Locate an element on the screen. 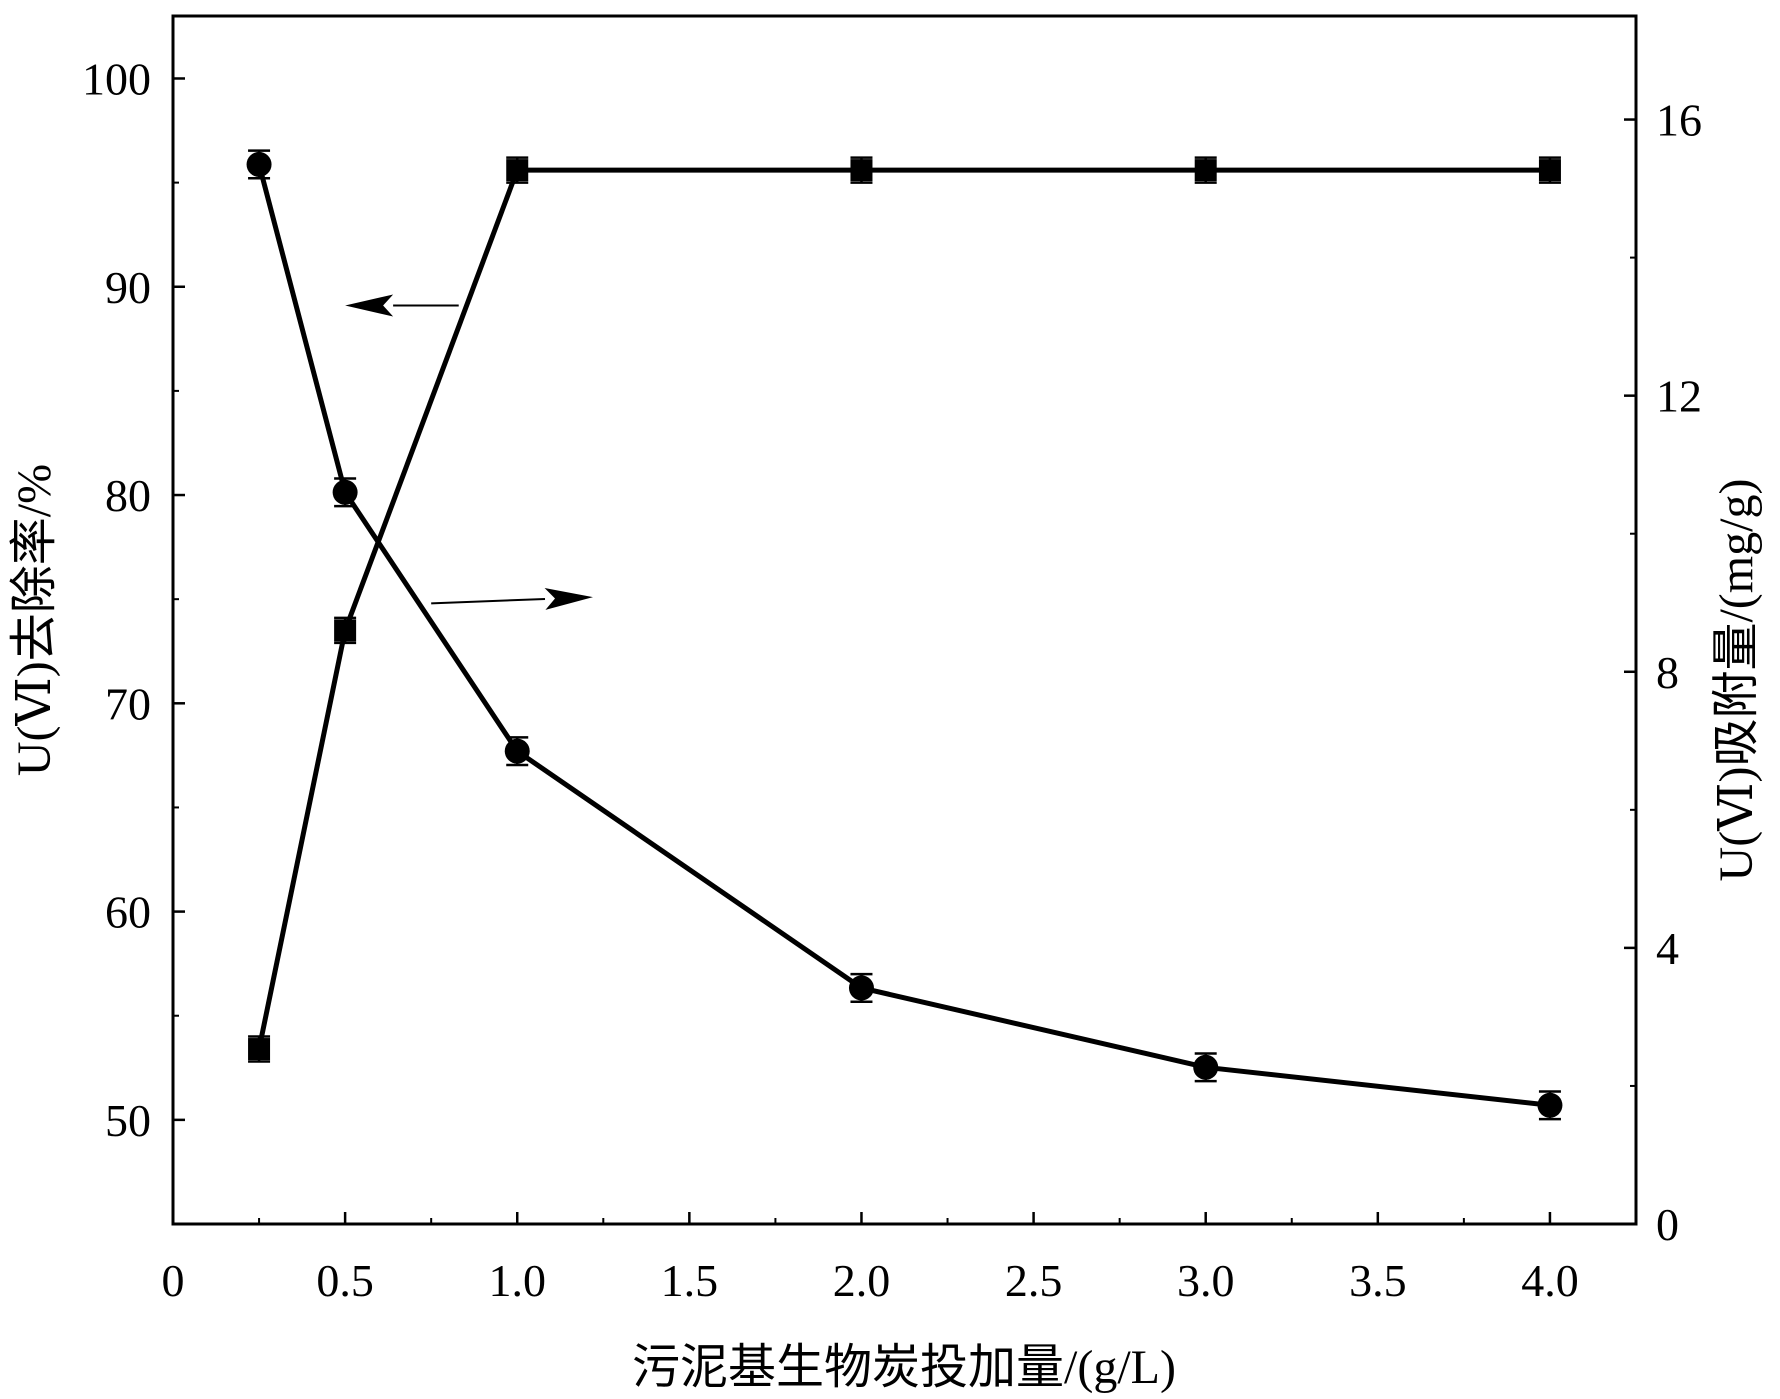  x-tick-label: 2.0 is located at coordinates (862, 1280).